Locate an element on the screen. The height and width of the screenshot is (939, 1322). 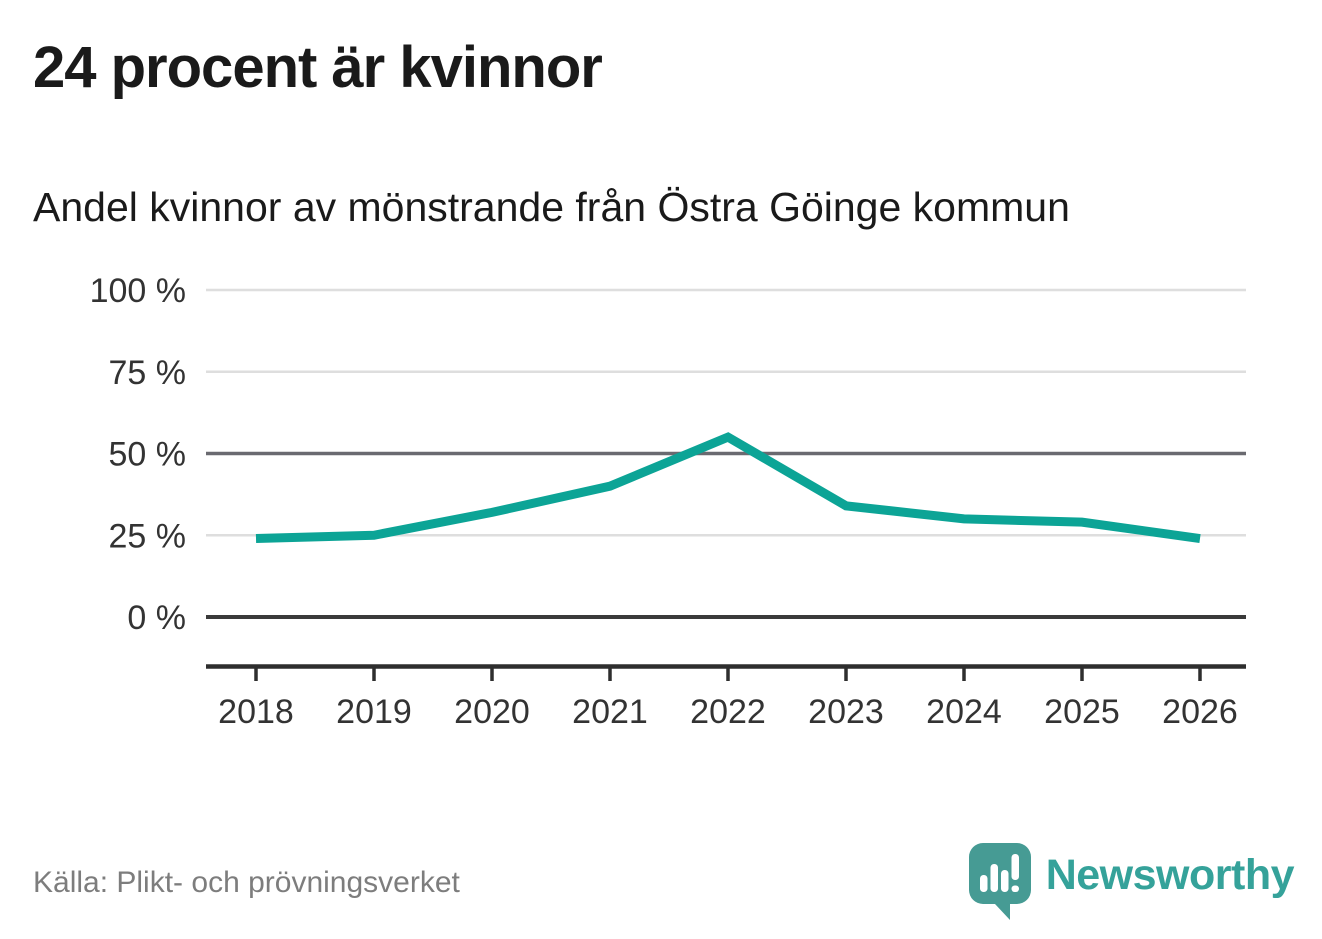
y-axis-labels: 100 % 75 % 50 % 25 % 0 % is located at coordinates (138, 454).